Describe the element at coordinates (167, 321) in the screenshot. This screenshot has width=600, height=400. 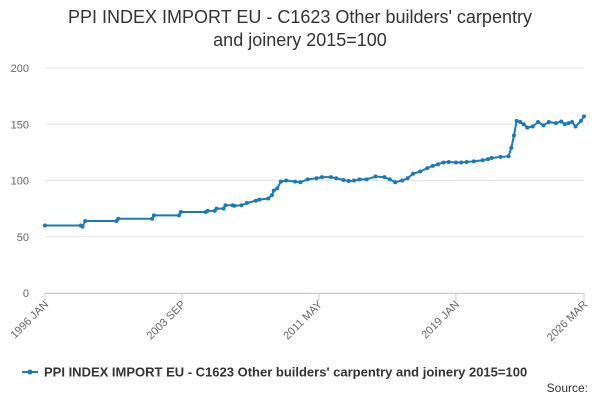
I see `x-tick-label: 2003 SEP` at that location.